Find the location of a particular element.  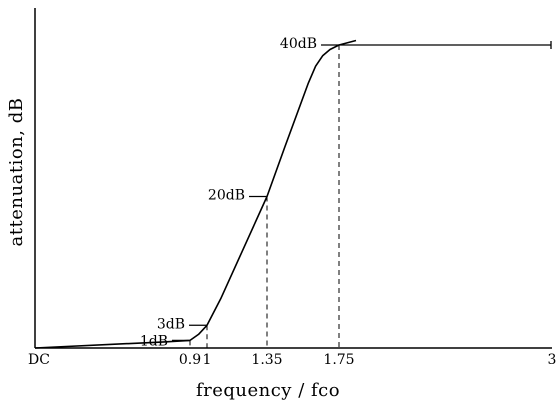

annotation-label-3: 40dB is located at coordinates (298, 44).